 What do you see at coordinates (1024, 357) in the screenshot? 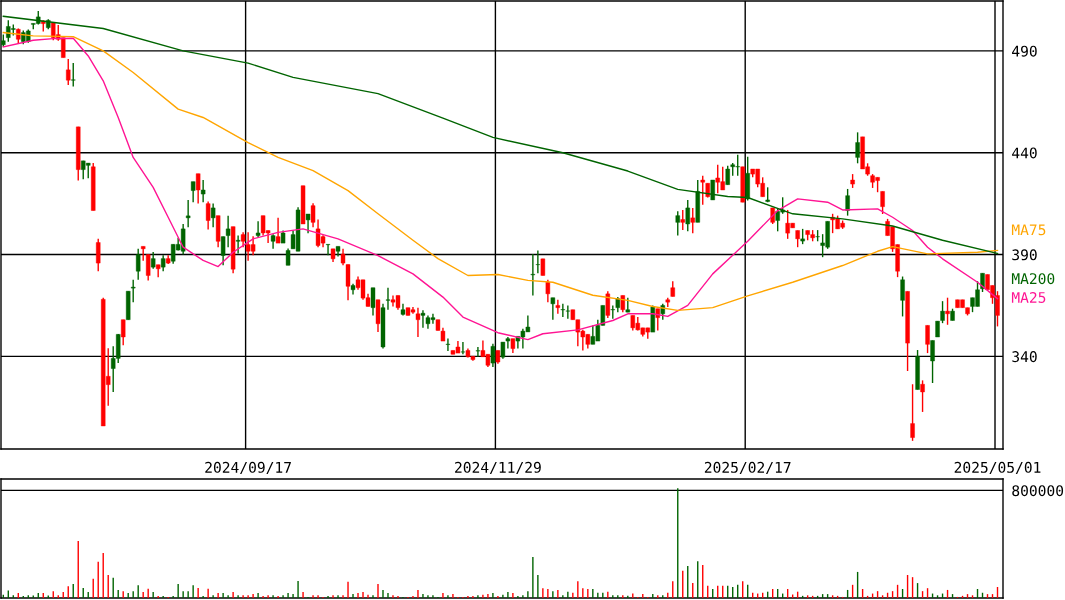
I see `y-tick-label: 340` at bounding box center [1024, 357].